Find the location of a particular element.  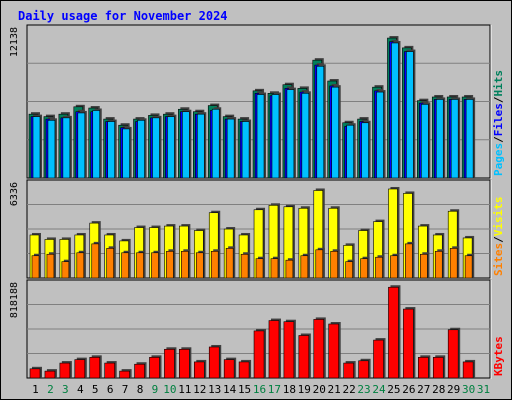

x-tick-label-18: 18 is located at coordinates (289, 389).